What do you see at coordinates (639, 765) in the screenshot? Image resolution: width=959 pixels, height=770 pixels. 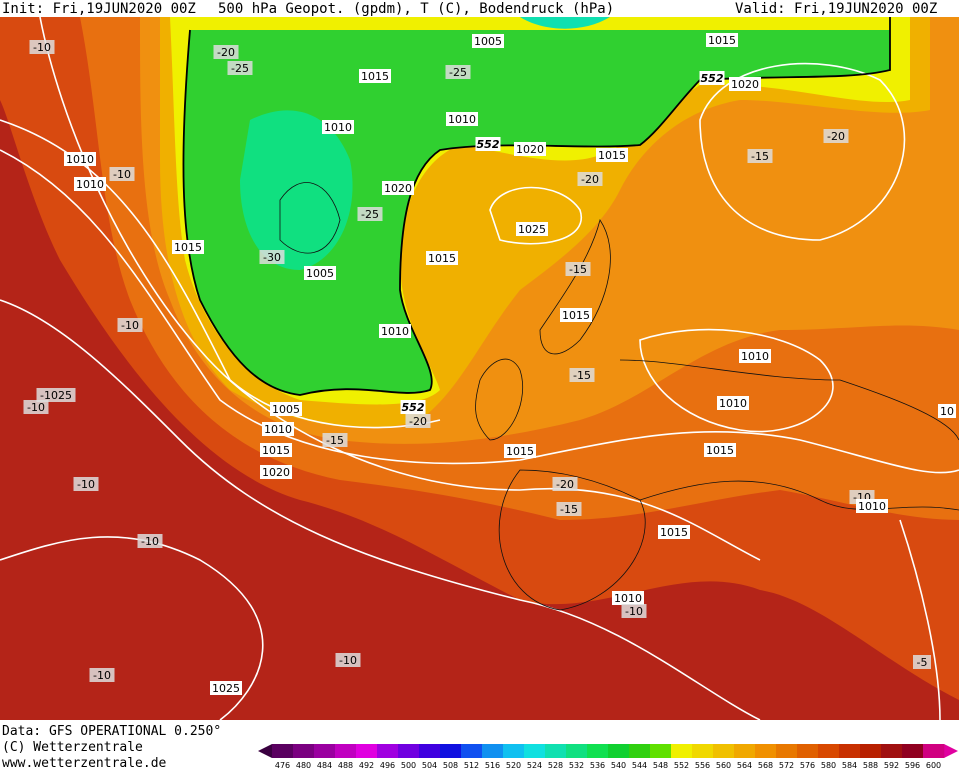 I see `colorbar-tick-label: 544` at bounding box center [639, 765].